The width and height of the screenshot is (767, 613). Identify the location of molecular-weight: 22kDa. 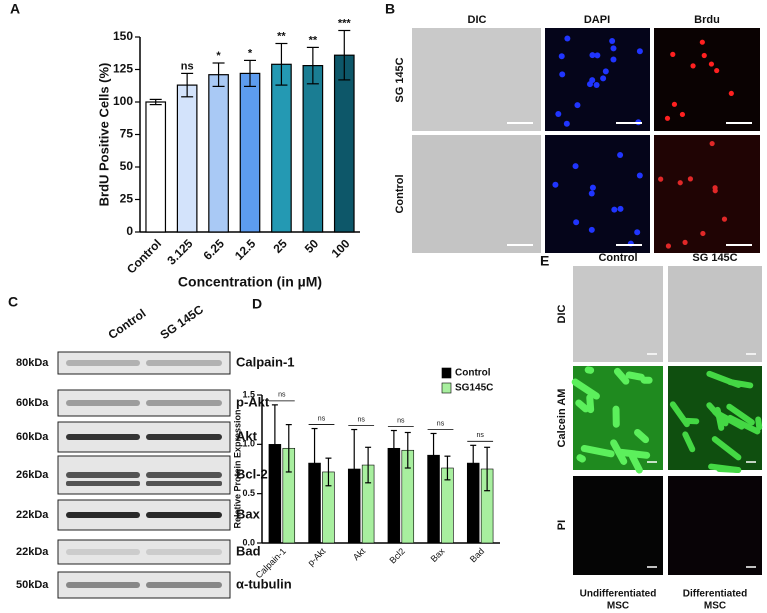
(32, 552).